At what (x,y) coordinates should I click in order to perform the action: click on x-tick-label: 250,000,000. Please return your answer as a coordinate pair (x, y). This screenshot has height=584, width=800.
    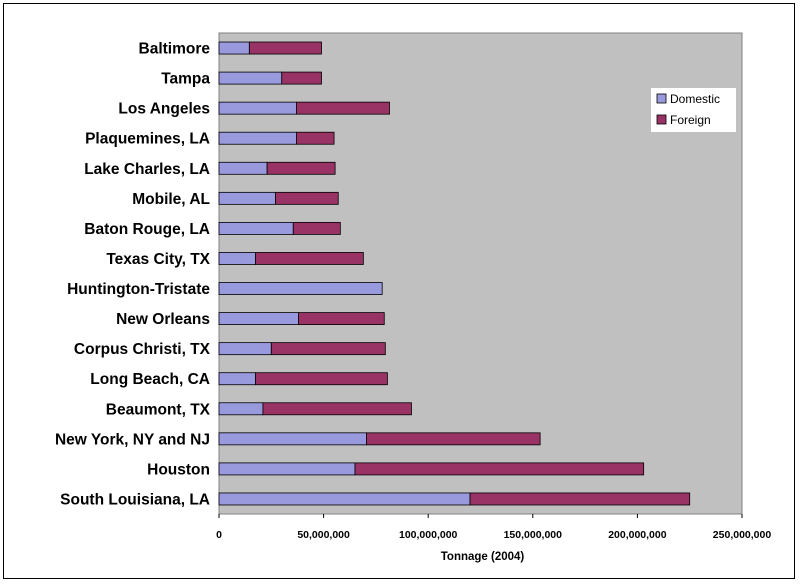
    Looking at the image, I should click on (742, 535).